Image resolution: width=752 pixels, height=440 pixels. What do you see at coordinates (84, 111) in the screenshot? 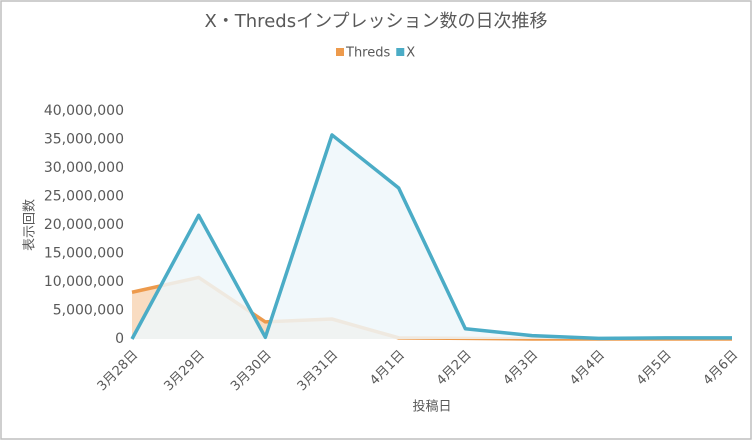
I see `y-tick-label: 40,000,000` at bounding box center [84, 111].